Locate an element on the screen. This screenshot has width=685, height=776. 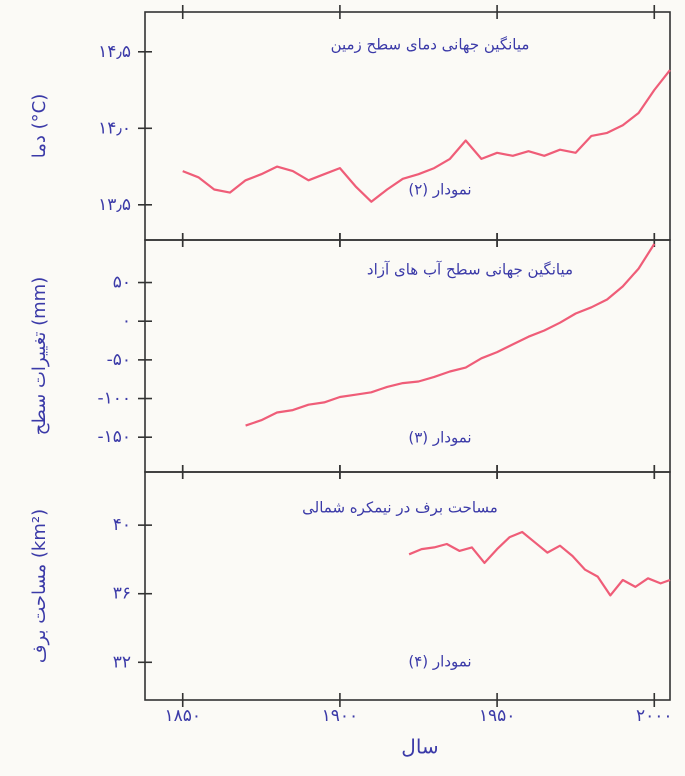
panel-annotation: نمودار (۲) is located at coordinates (439, 190).